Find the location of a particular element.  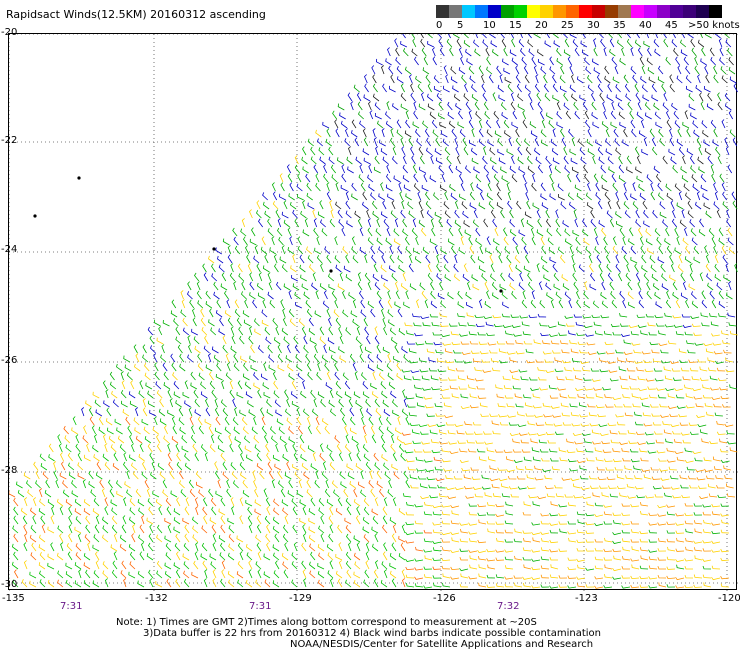

legend-label-20: 20 is located at coordinates (541, 25).